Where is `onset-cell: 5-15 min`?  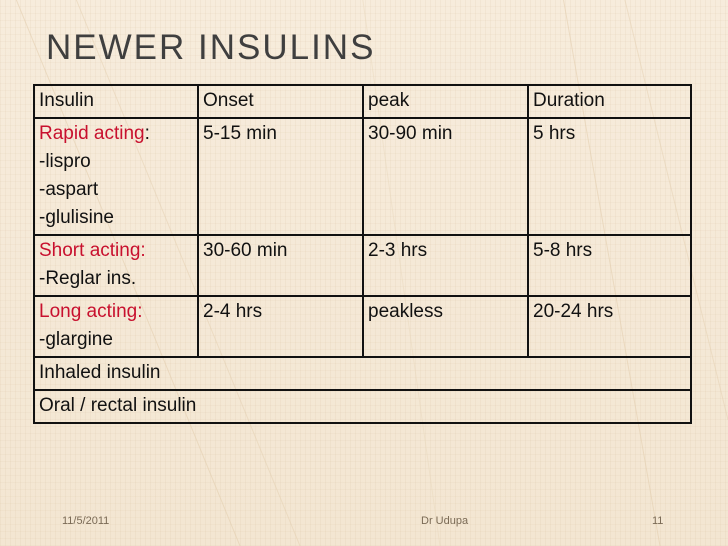
onset-cell: 5-15 min is located at coordinates (280, 176).